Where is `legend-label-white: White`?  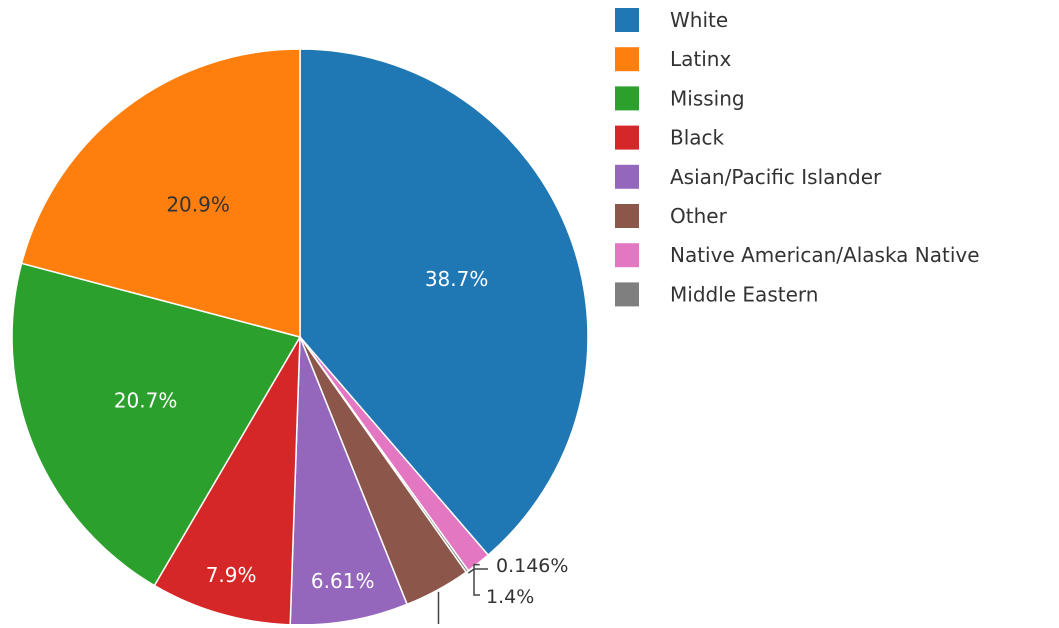
legend-label-white: White is located at coordinates (699, 20).